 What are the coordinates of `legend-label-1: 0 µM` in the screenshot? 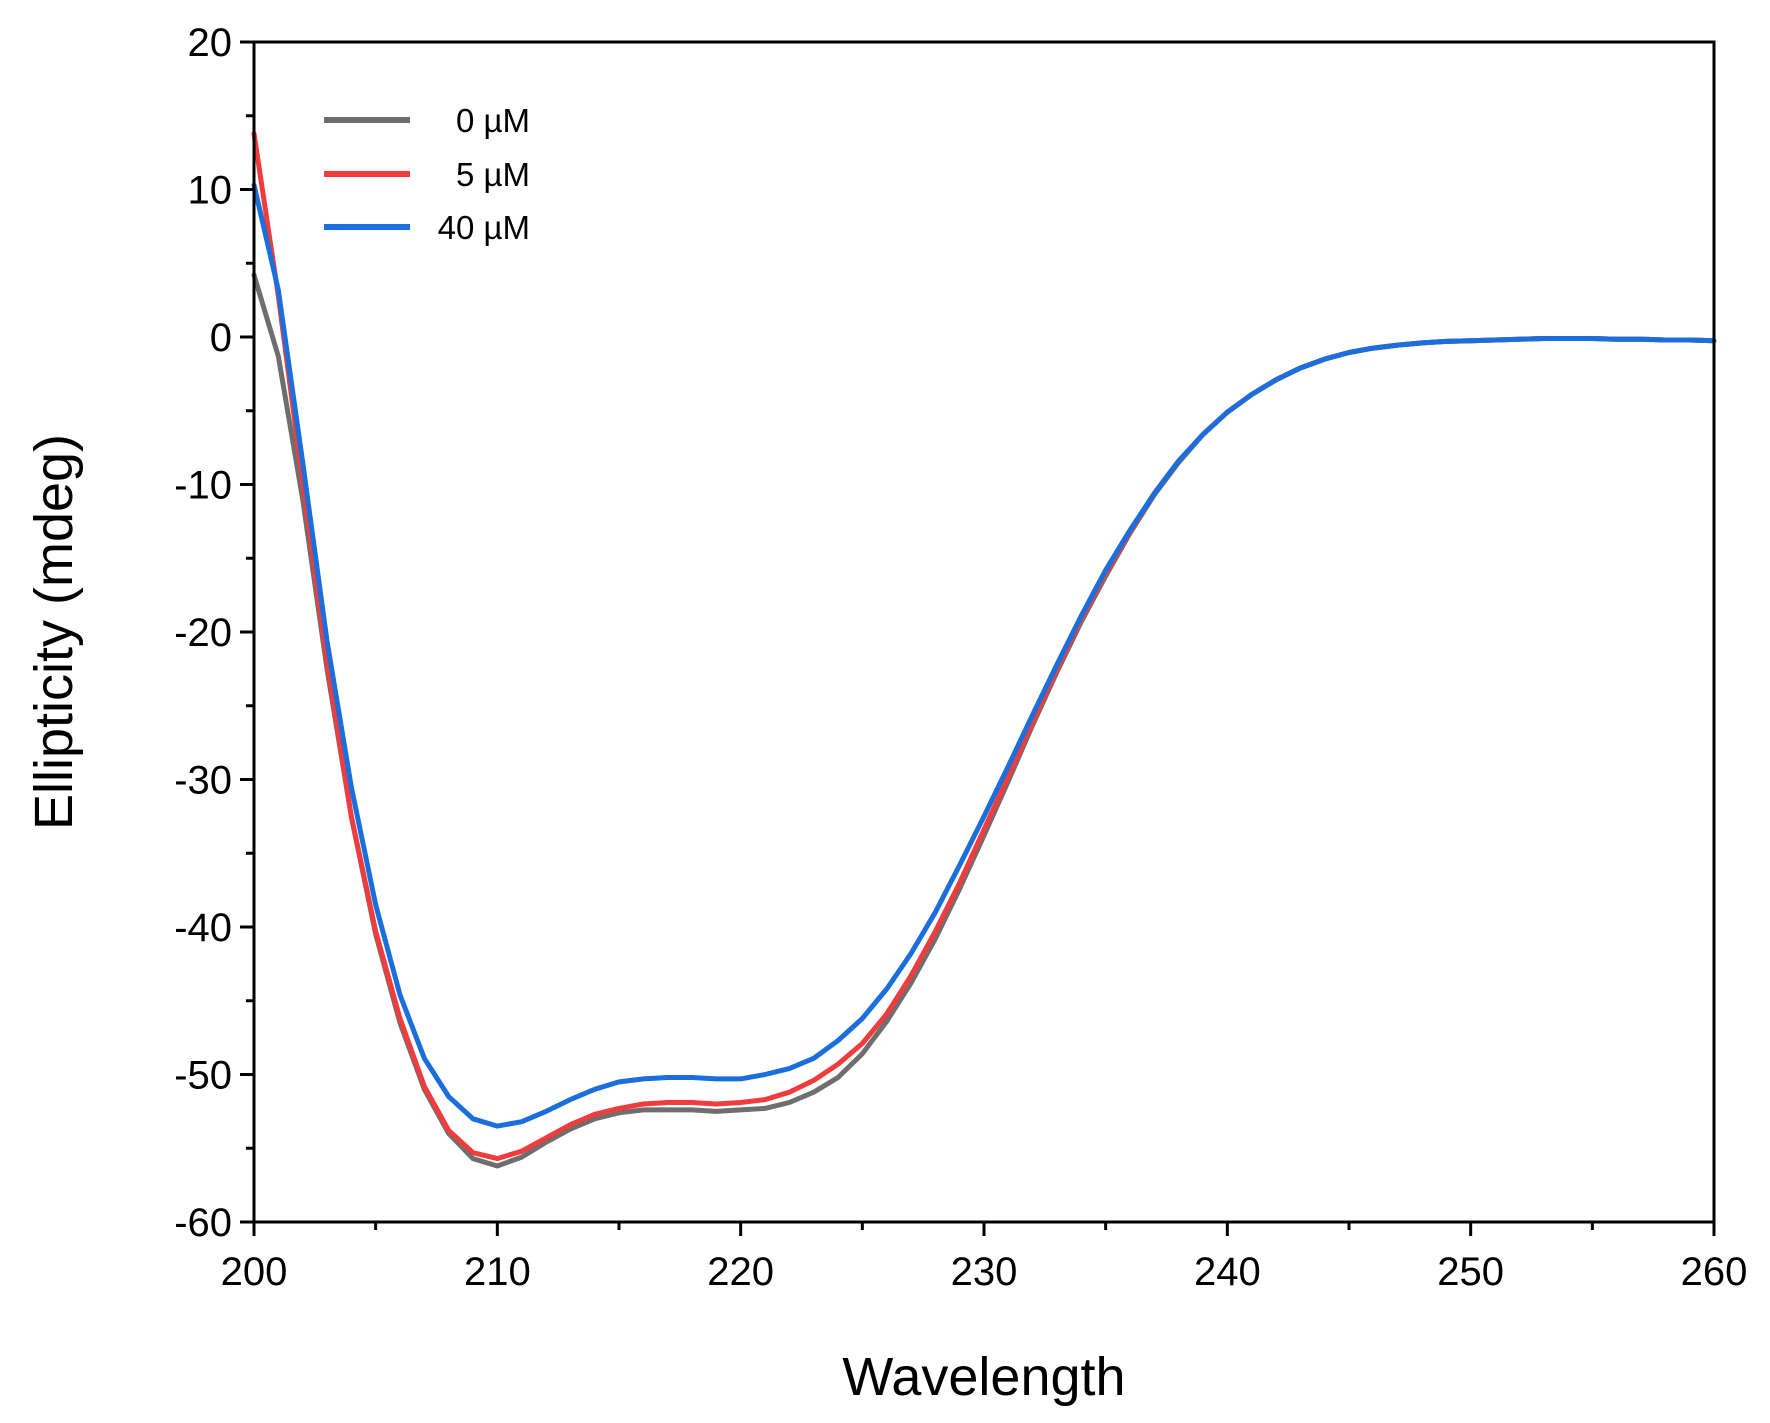 It's located at (493, 120).